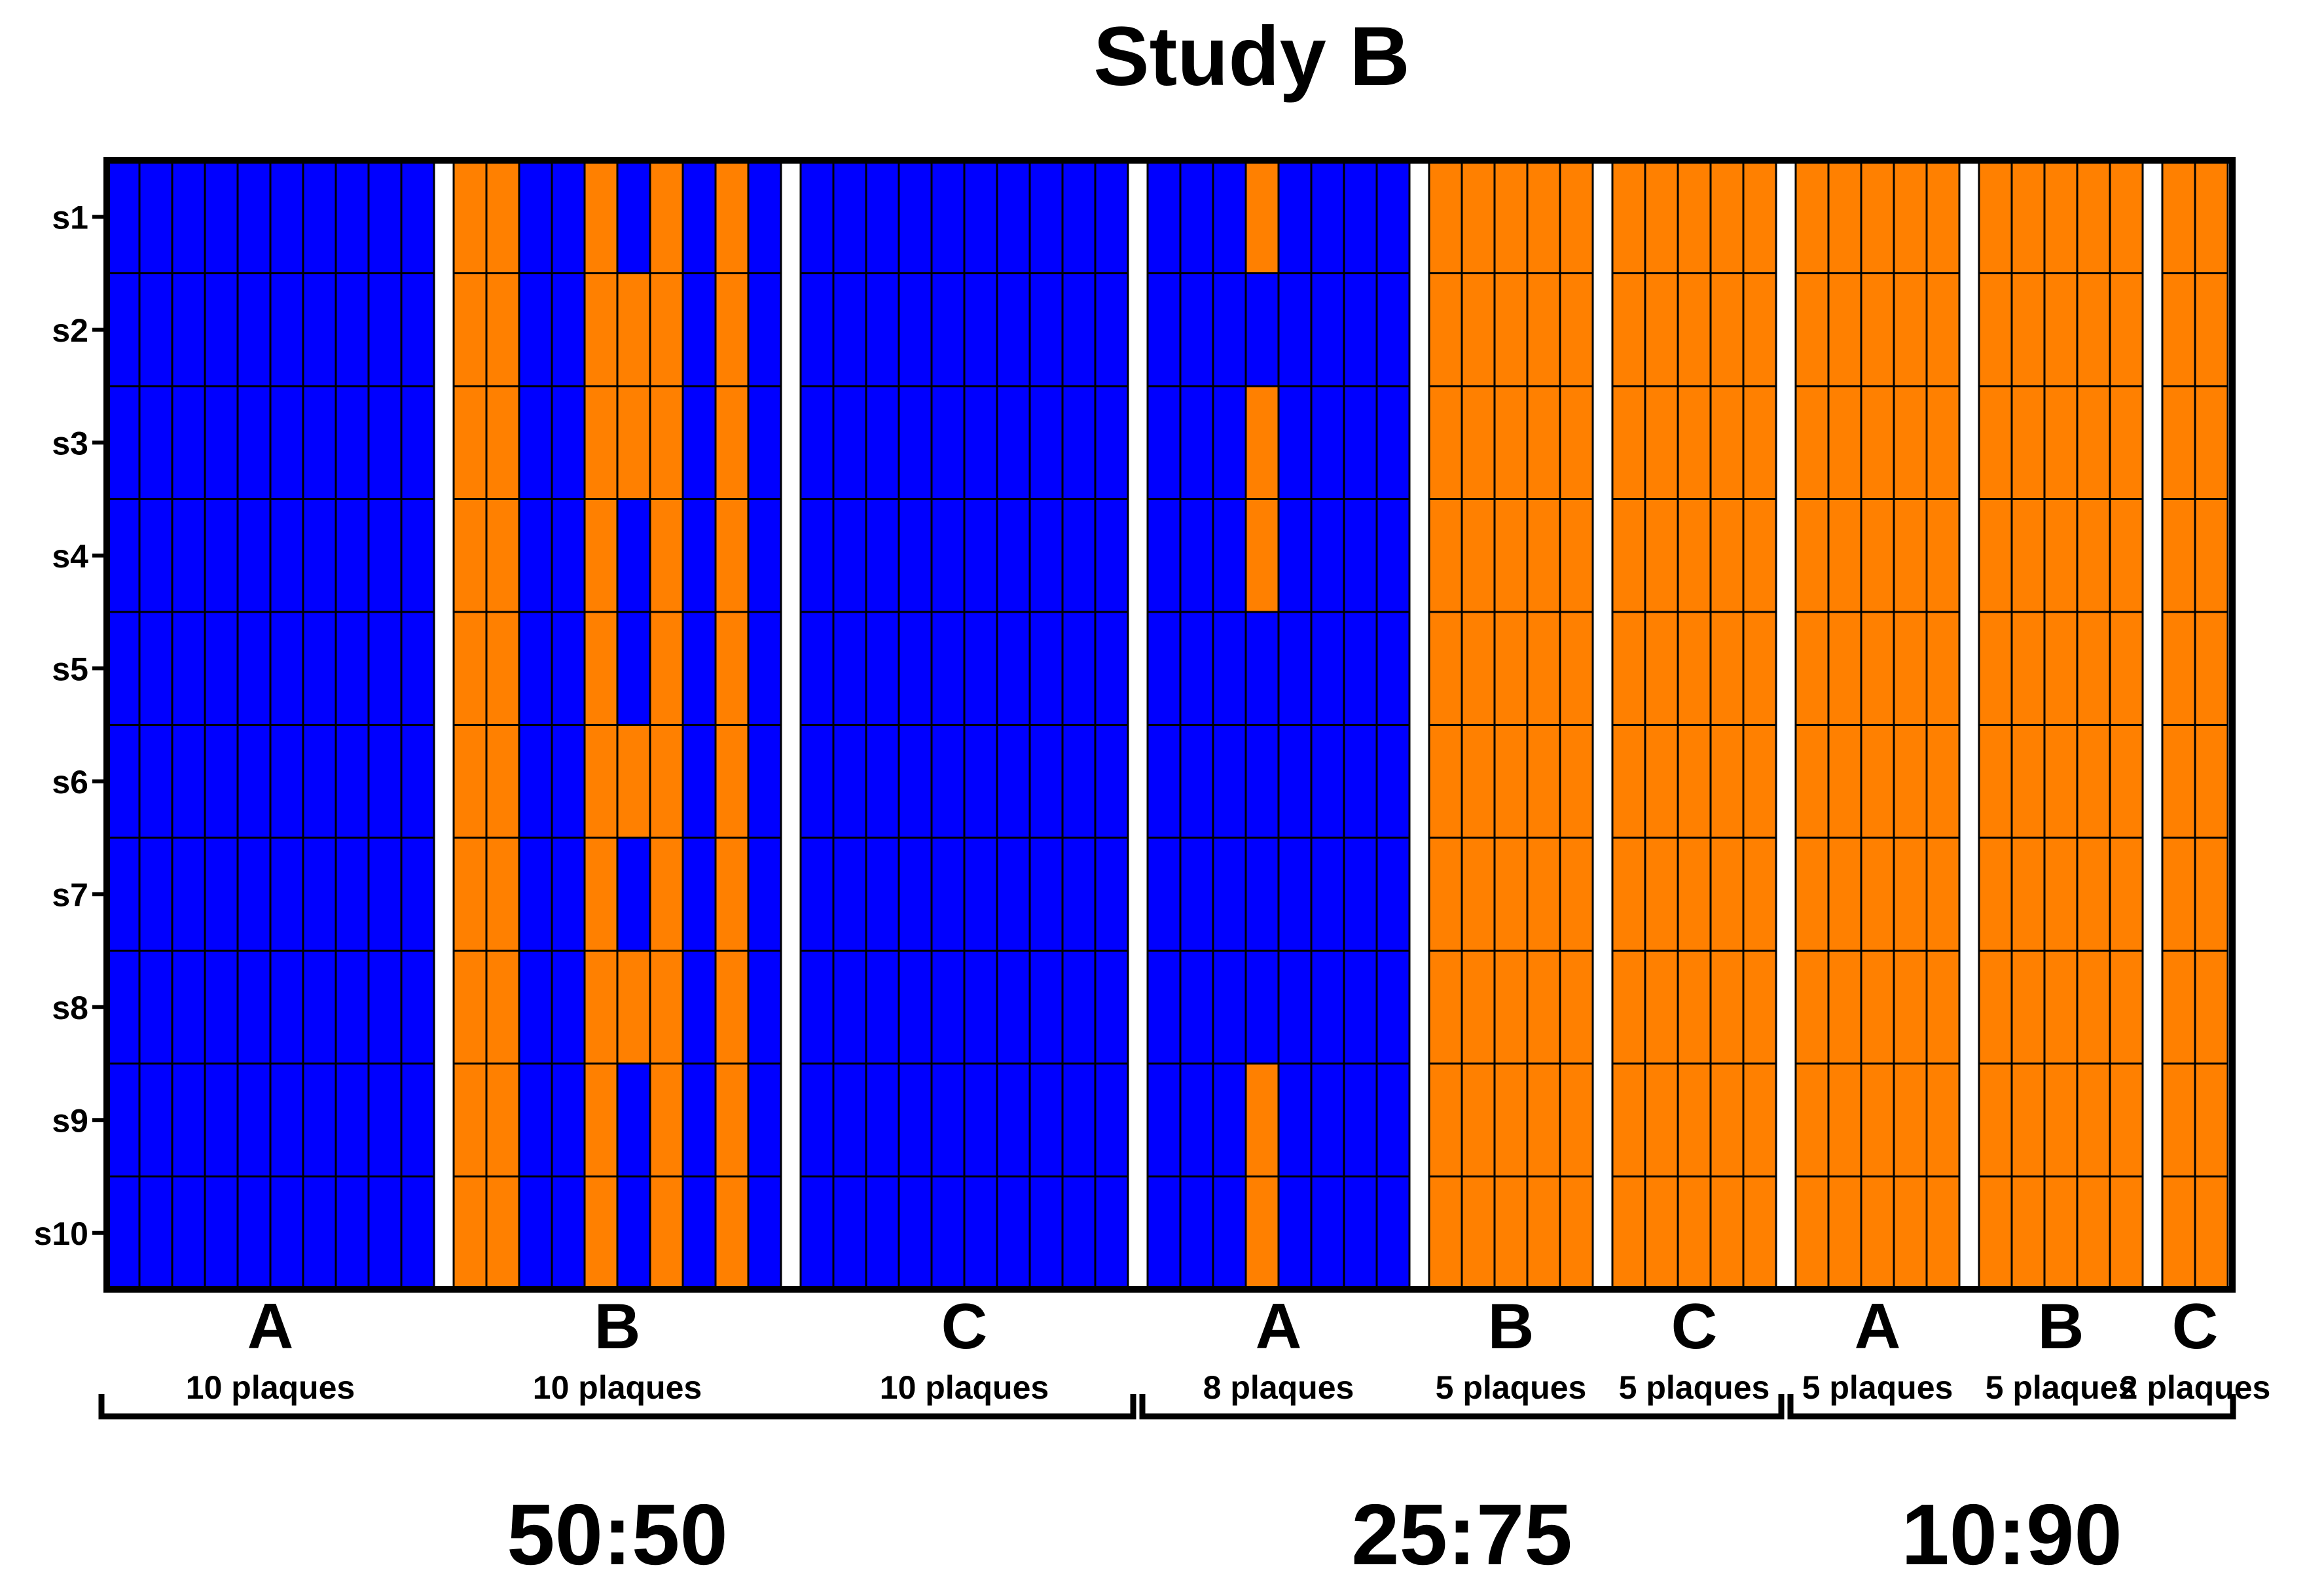 The image size is (2324, 1578). I want to click on group-label: A, so click(1878, 1326).